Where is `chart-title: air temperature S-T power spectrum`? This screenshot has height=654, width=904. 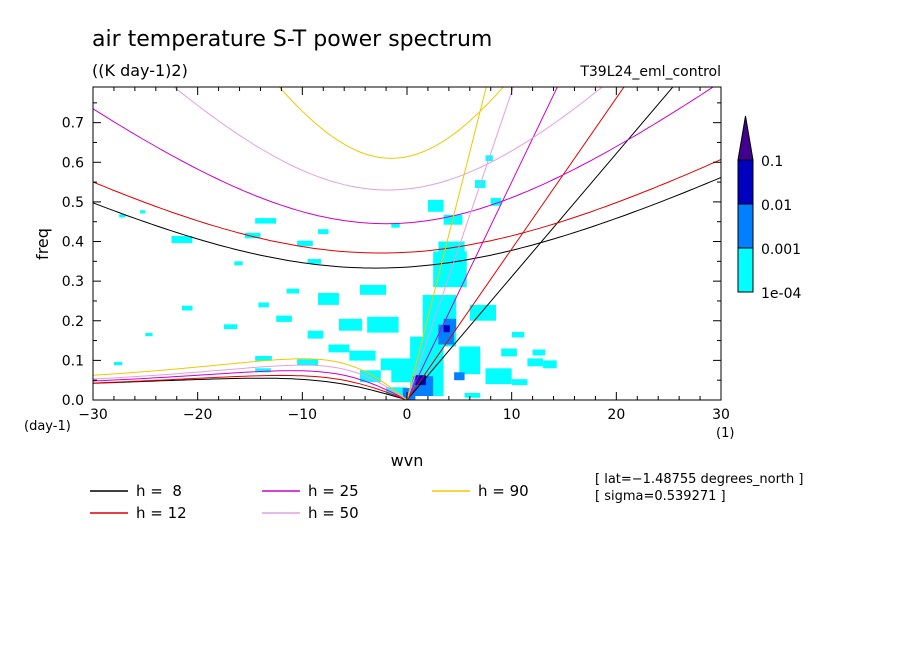
chart-title: air temperature S-T power spectrum is located at coordinates (292, 39).